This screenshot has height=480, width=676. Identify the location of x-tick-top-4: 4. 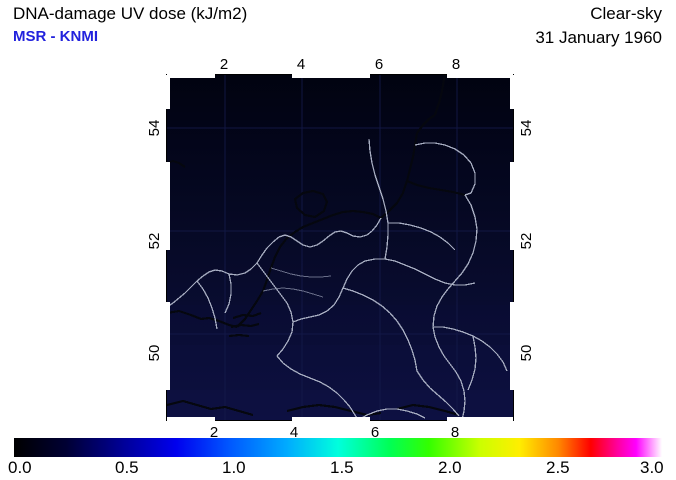
(301, 64).